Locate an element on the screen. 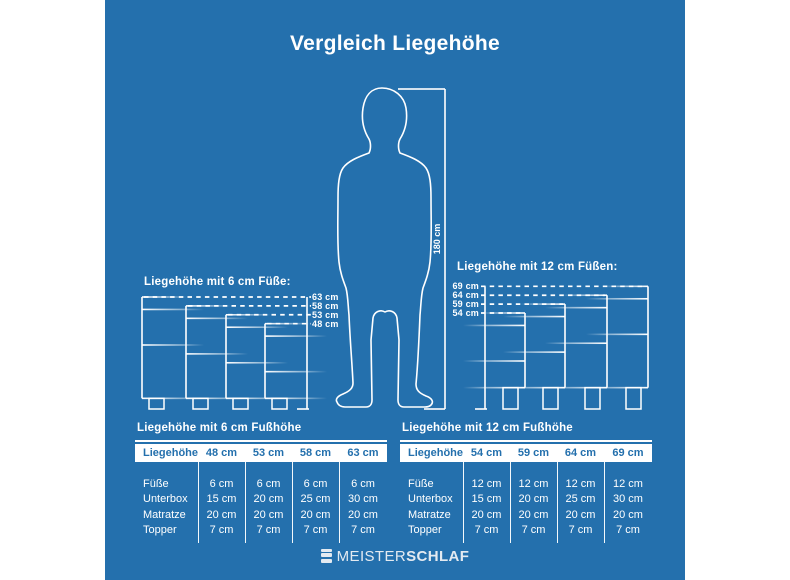 Image resolution: width=790 pixels, height=580 pixels. logo-text: MEISTERSCHLAF is located at coordinates (403, 556).